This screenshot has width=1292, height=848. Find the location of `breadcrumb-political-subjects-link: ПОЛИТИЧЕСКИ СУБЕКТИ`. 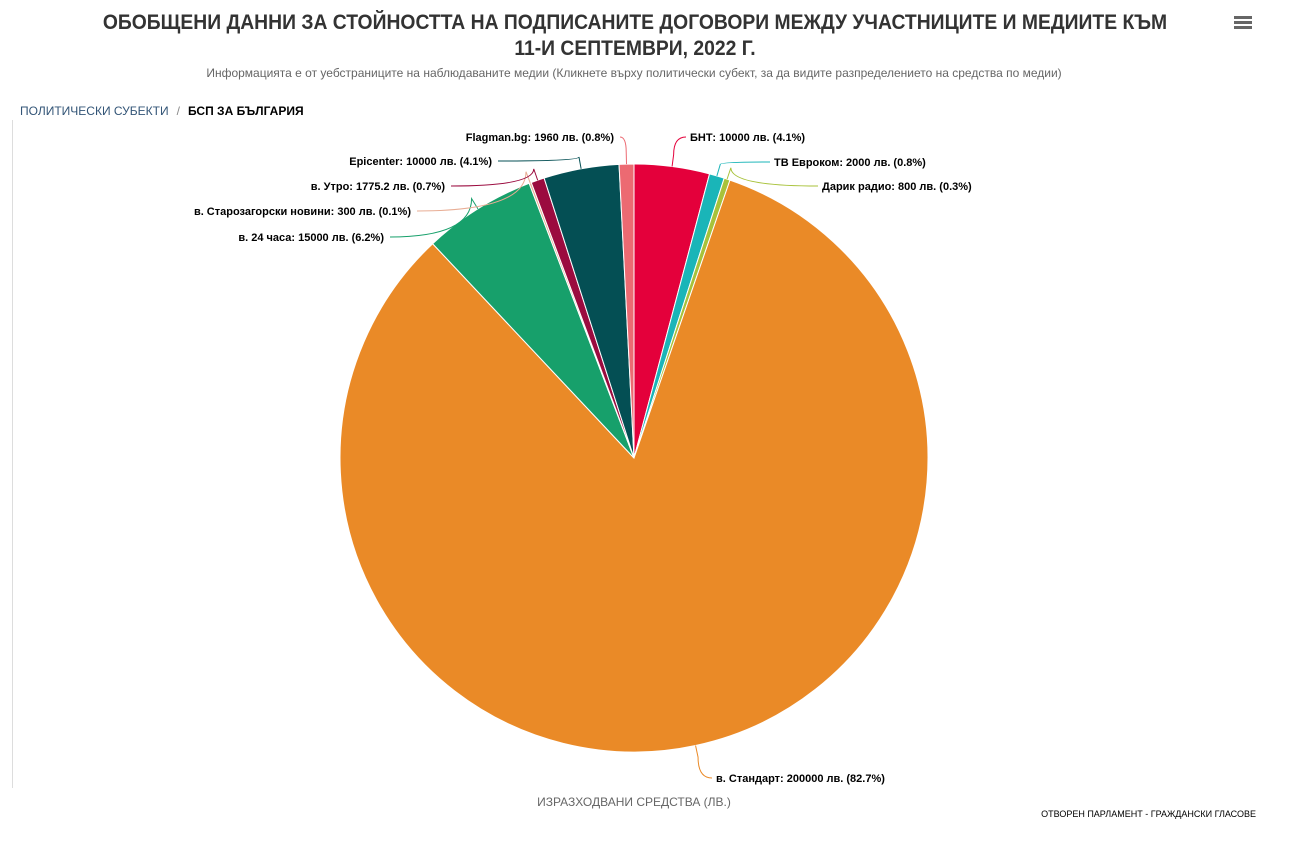

breadcrumb-political-subjects-link: ПОЛИТИЧЕСКИ СУБЕКТИ is located at coordinates (94, 111).